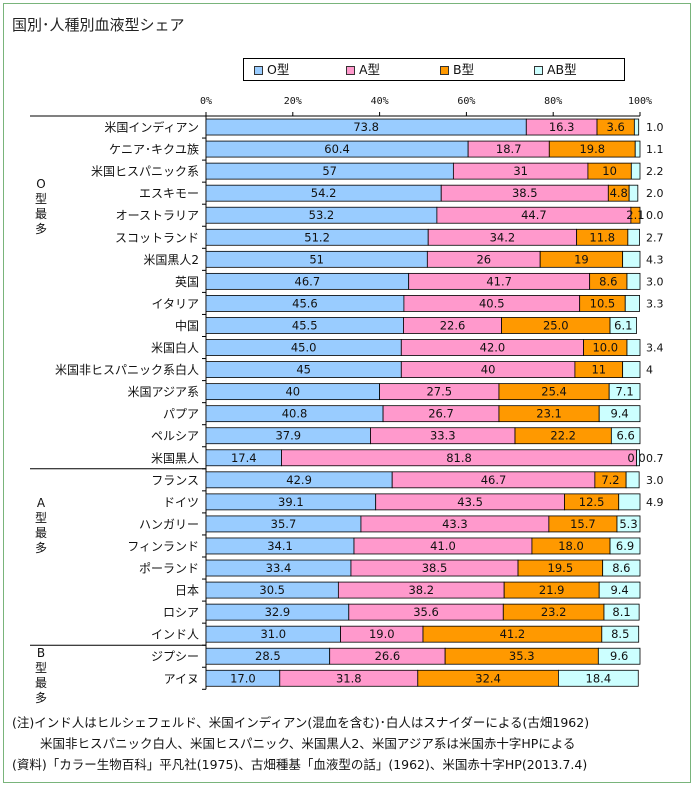 The height and width of the screenshot is (787, 696). Describe the element at coordinates (292, 392) in the screenshot. I see `data-label: 40` at that location.